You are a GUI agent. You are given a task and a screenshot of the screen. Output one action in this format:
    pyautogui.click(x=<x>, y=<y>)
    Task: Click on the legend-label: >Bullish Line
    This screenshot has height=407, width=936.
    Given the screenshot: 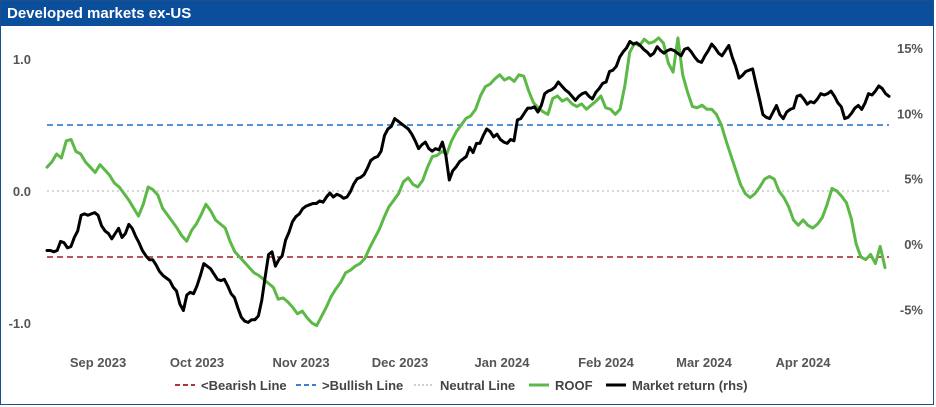 What is the action you would take?
    pyautogui.click(x=362, y=385)
    